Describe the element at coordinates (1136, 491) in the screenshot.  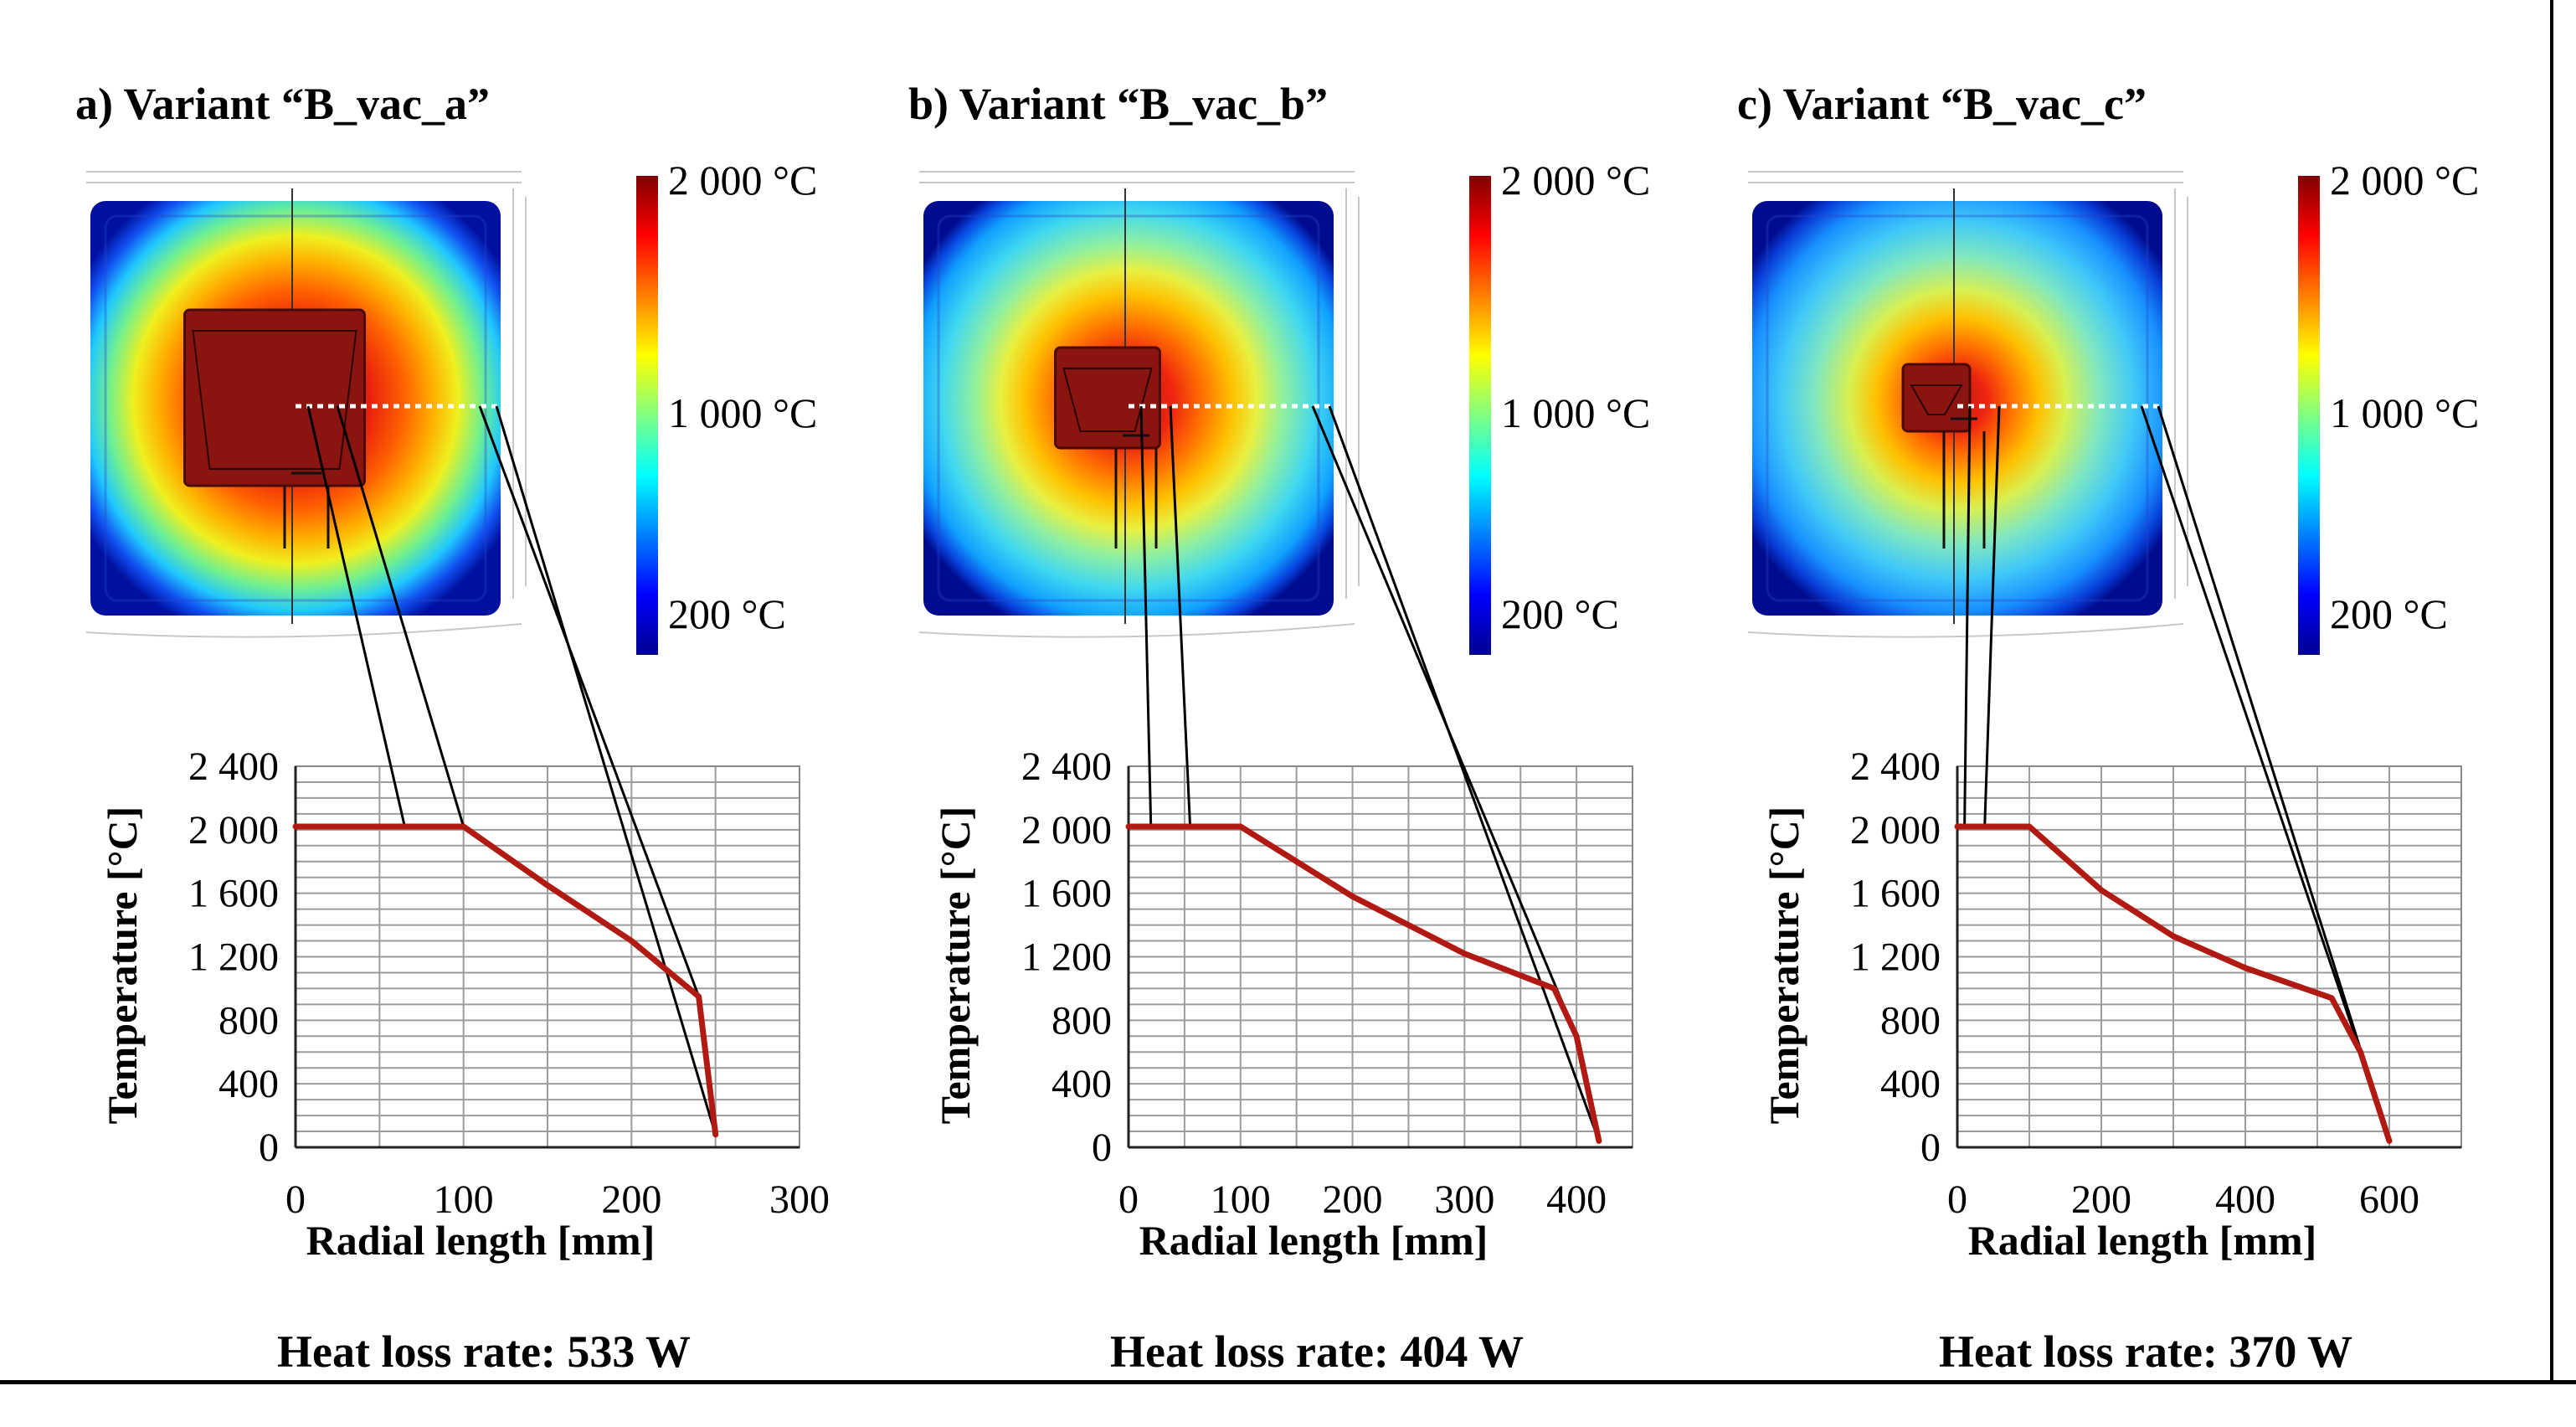
I see `support-stems` at that location.